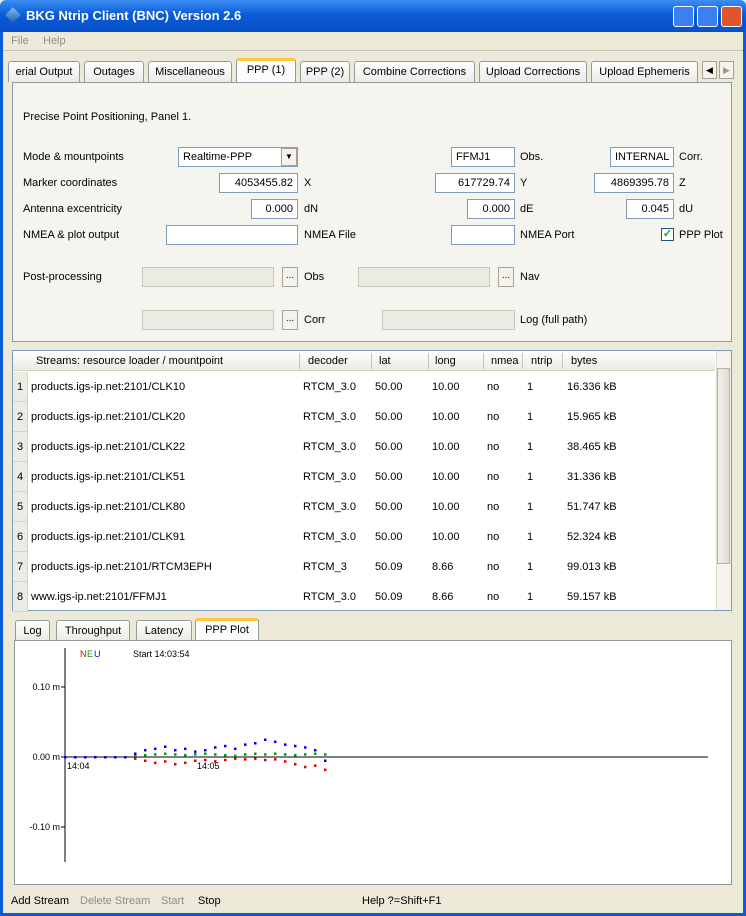  Describe the element at coordinates (701, 235) in the screenshot. I see `field-label: PPP Plot` at that location.